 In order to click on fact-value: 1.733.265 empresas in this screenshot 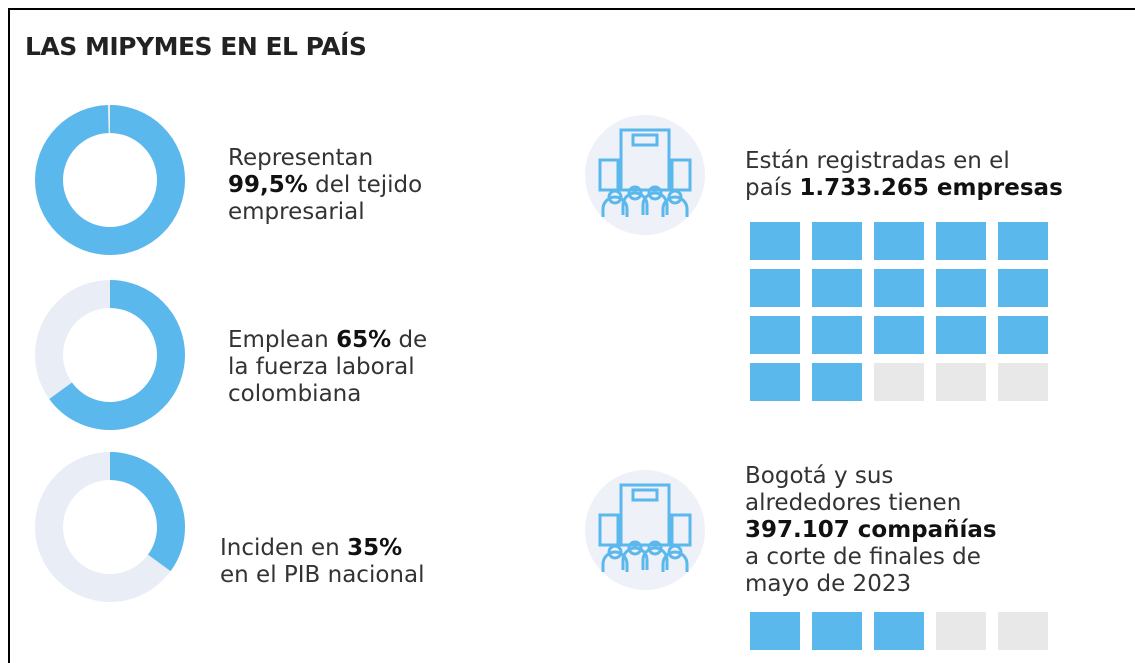, I will do `click(931, 188)`.